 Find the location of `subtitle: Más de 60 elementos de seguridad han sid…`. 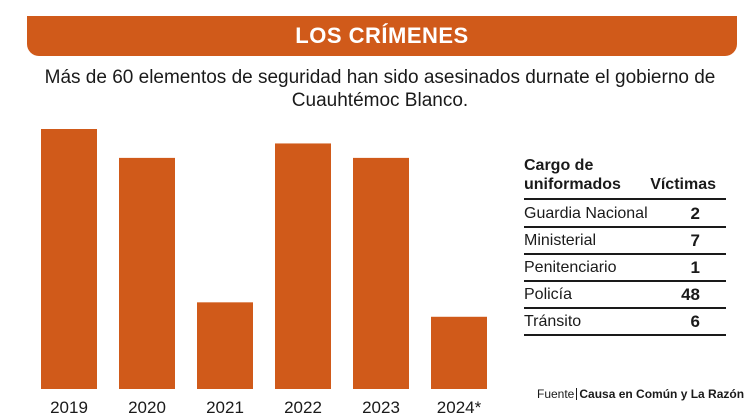

subtitle: Más de 60 elementos de seguridad han sid… is located at coordinates (380, 89).